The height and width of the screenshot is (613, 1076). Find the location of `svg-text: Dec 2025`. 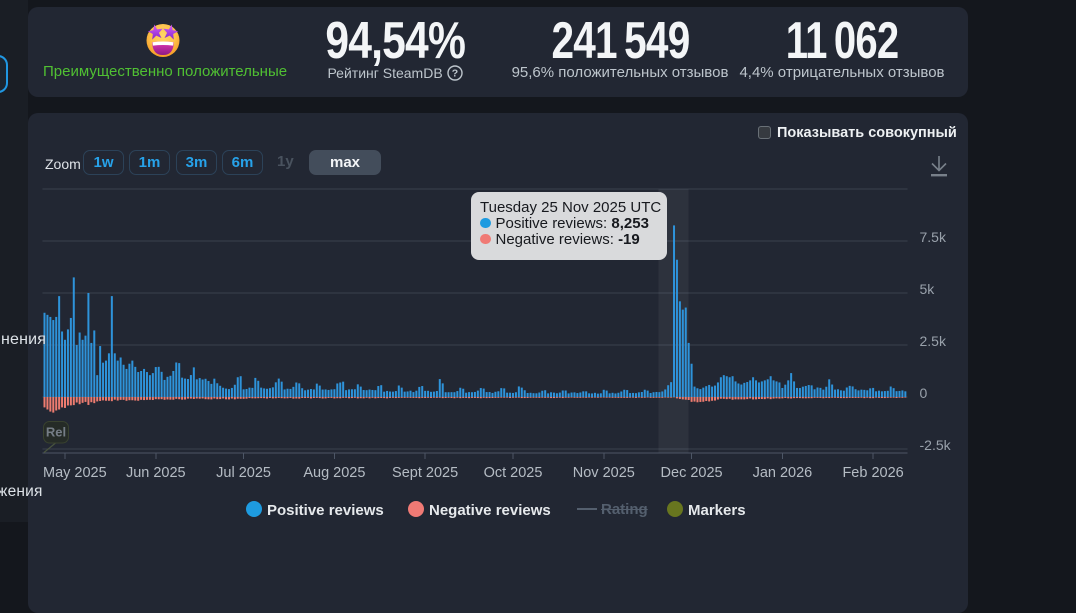

svg-text: Dec 2025 is located at coordinates (692, 473).